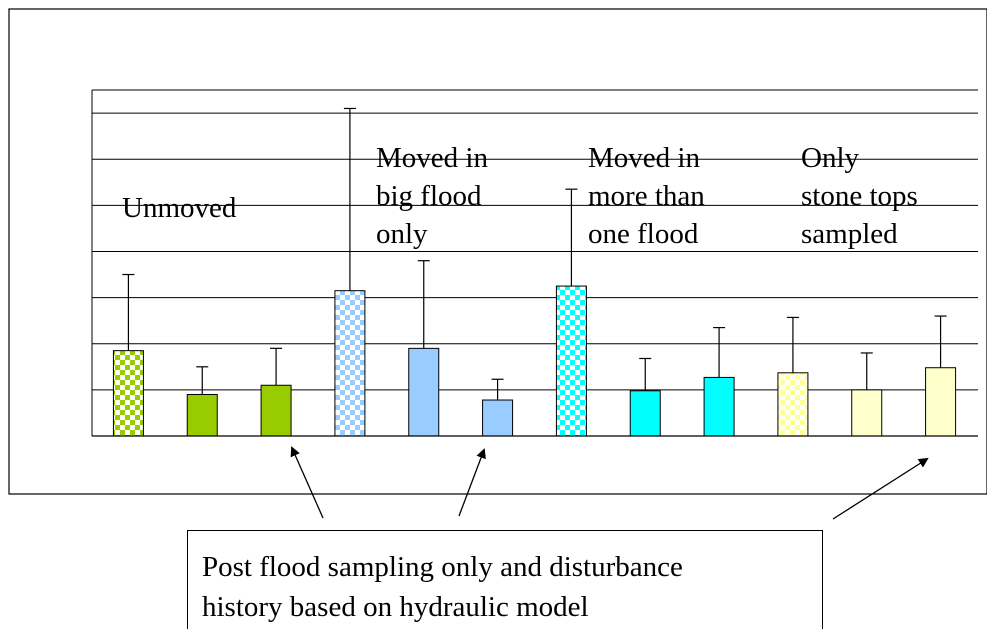 The height and width of the screenshot is (629, 987). Describe the element at coordinates (644, 158) in the screenshot. I see `group-label-multi-flood-line-1: Moved in` at that location.